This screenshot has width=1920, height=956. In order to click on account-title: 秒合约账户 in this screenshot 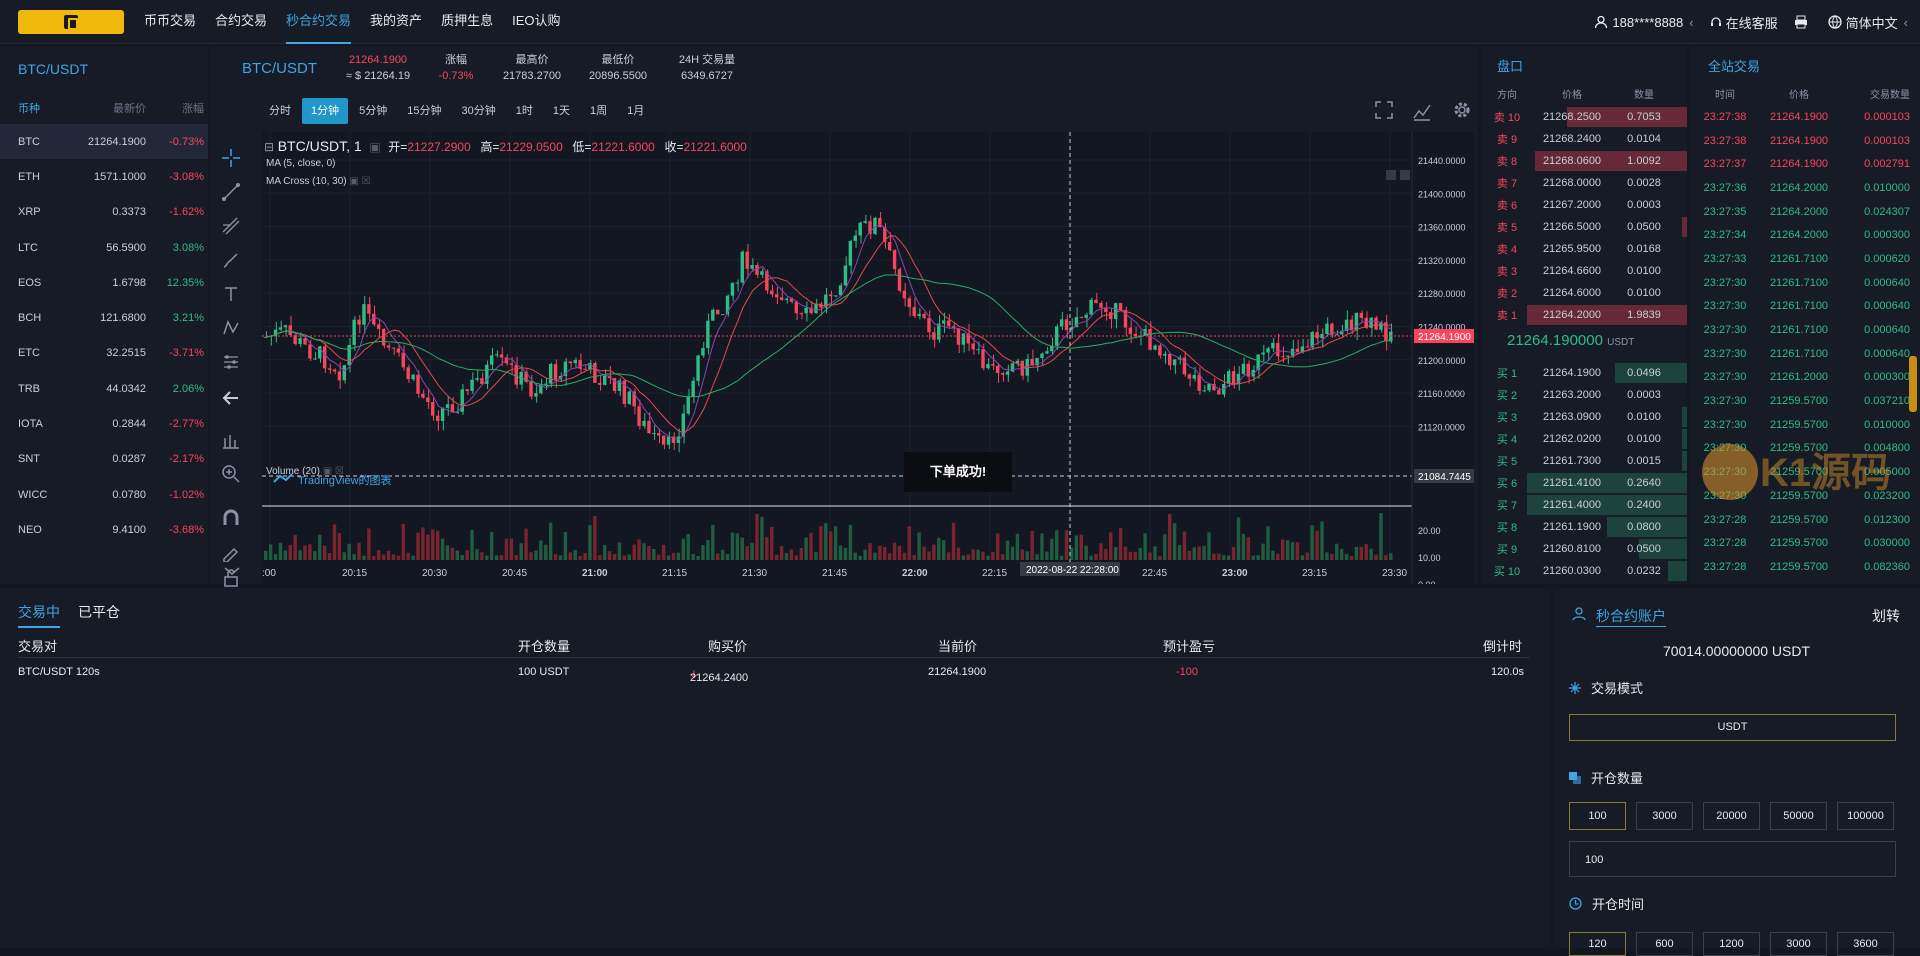, I will do `click(1631, 616)`.